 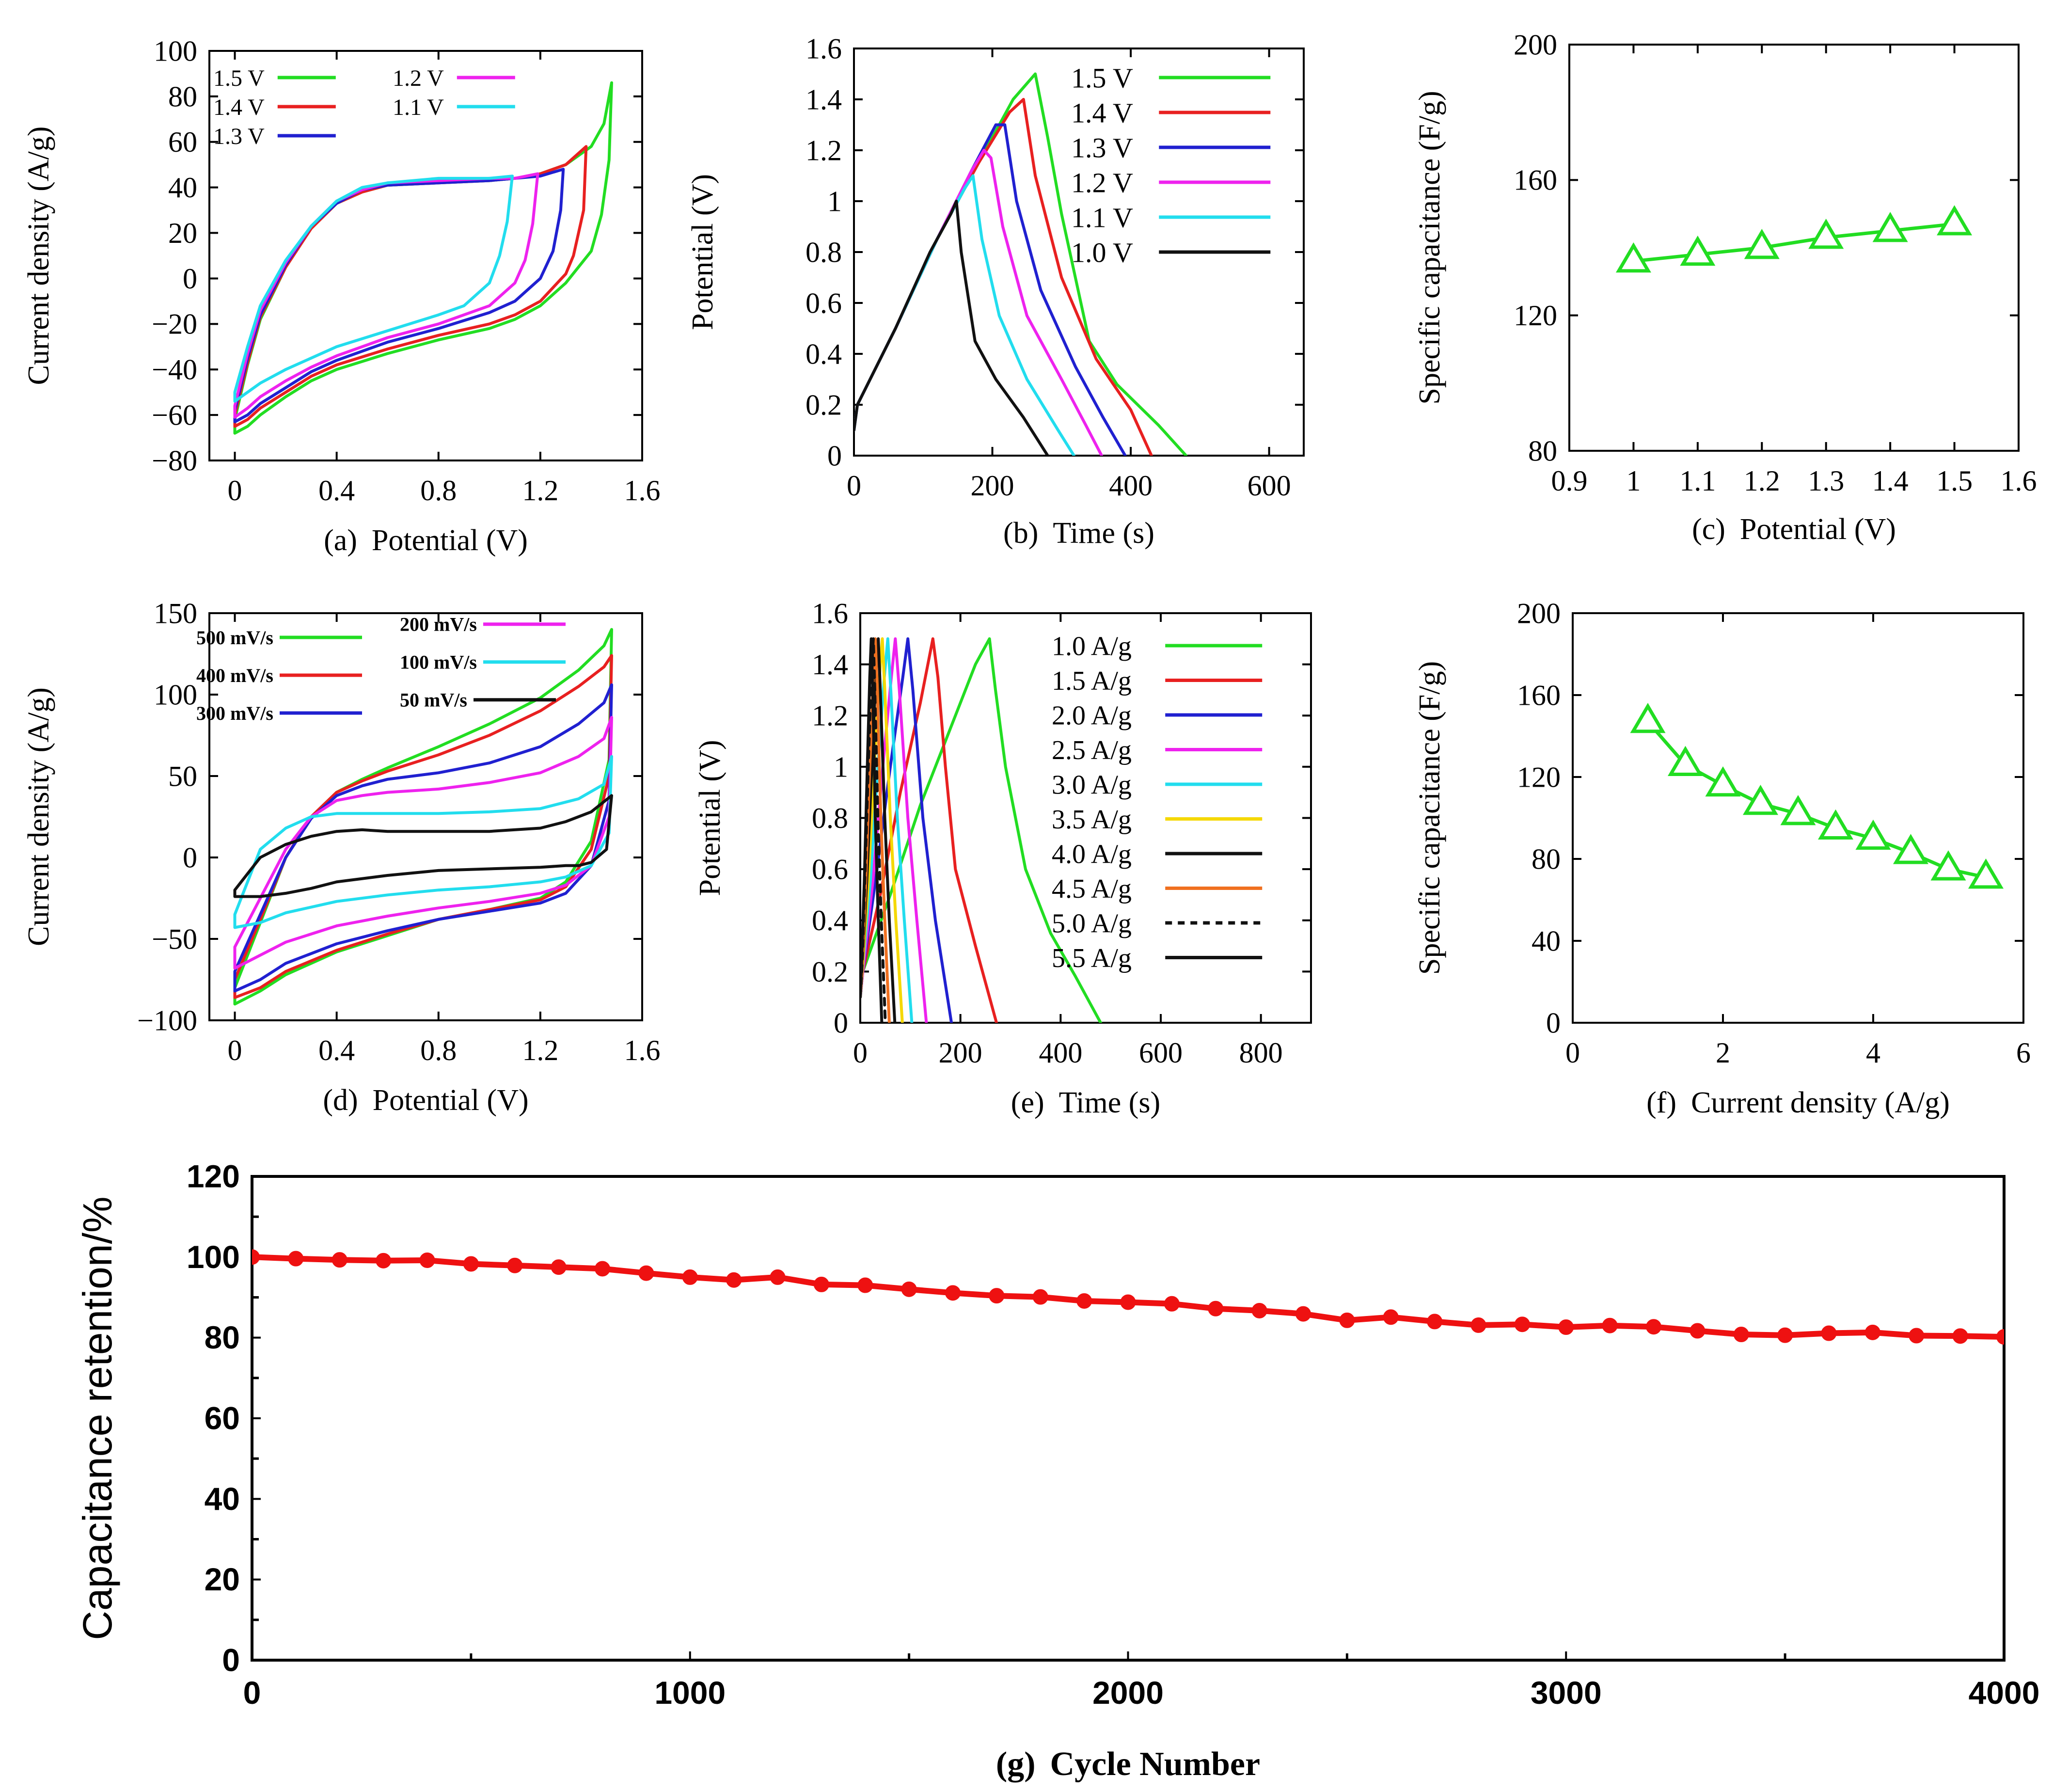 What do you see at coordinates (438, 624) in the screenshot?
I see `legend-label: 200 mV/s` at bounding box center [438, 624].